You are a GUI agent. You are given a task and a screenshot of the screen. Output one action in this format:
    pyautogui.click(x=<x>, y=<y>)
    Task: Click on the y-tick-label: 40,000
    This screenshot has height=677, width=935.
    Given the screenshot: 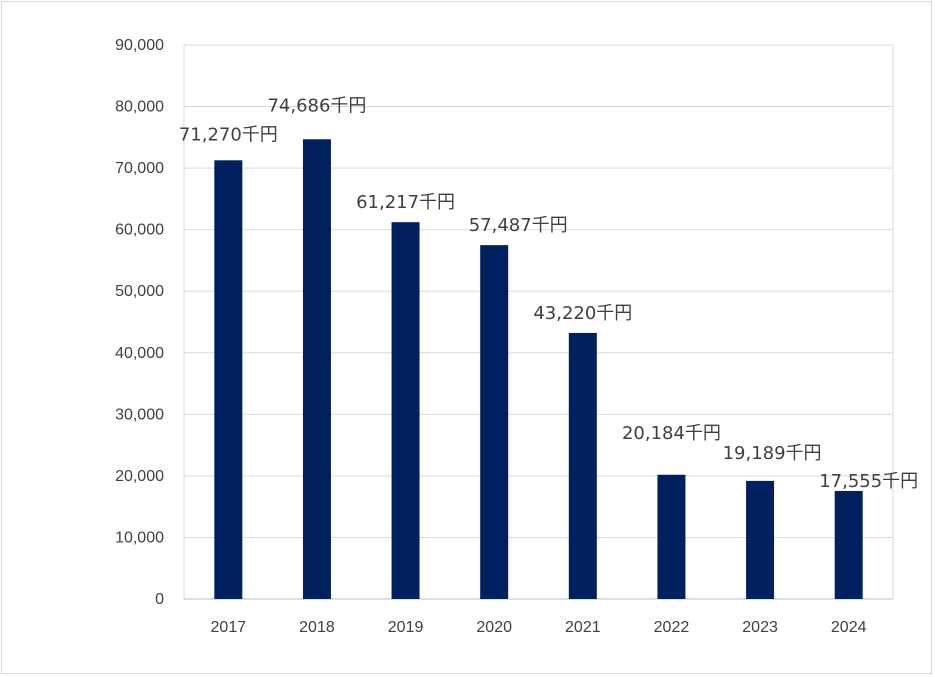 What is the action you would take?
    pyautogui.click(x=139, y=353)
    